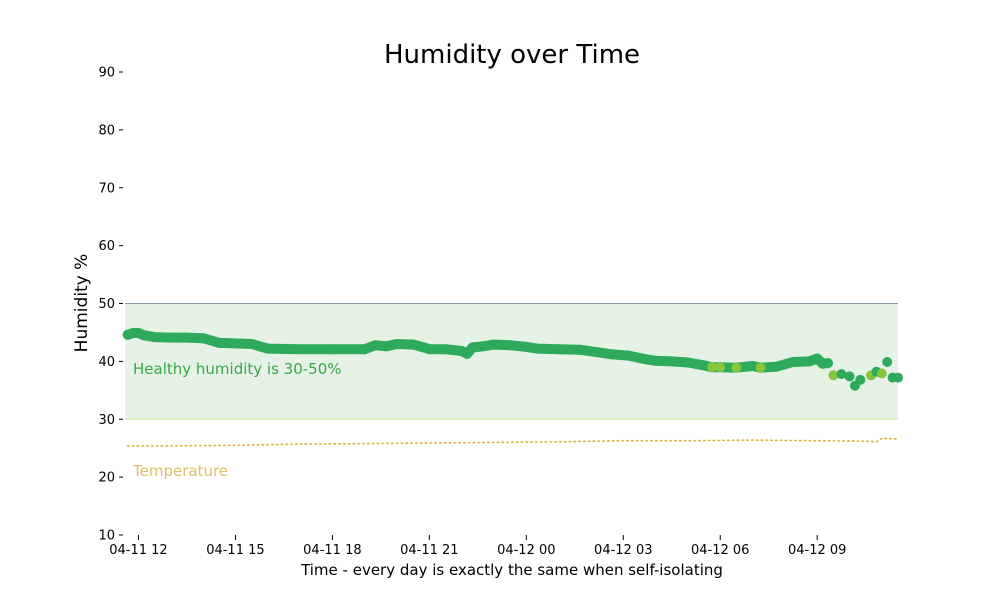 Image resolution: width=1000 pixels, height=600 pixels. What do you see at coordinates (429, 550) in the screenshot?
I see `x-tick-label: 04-11 21` at bounding box center [429, 550].